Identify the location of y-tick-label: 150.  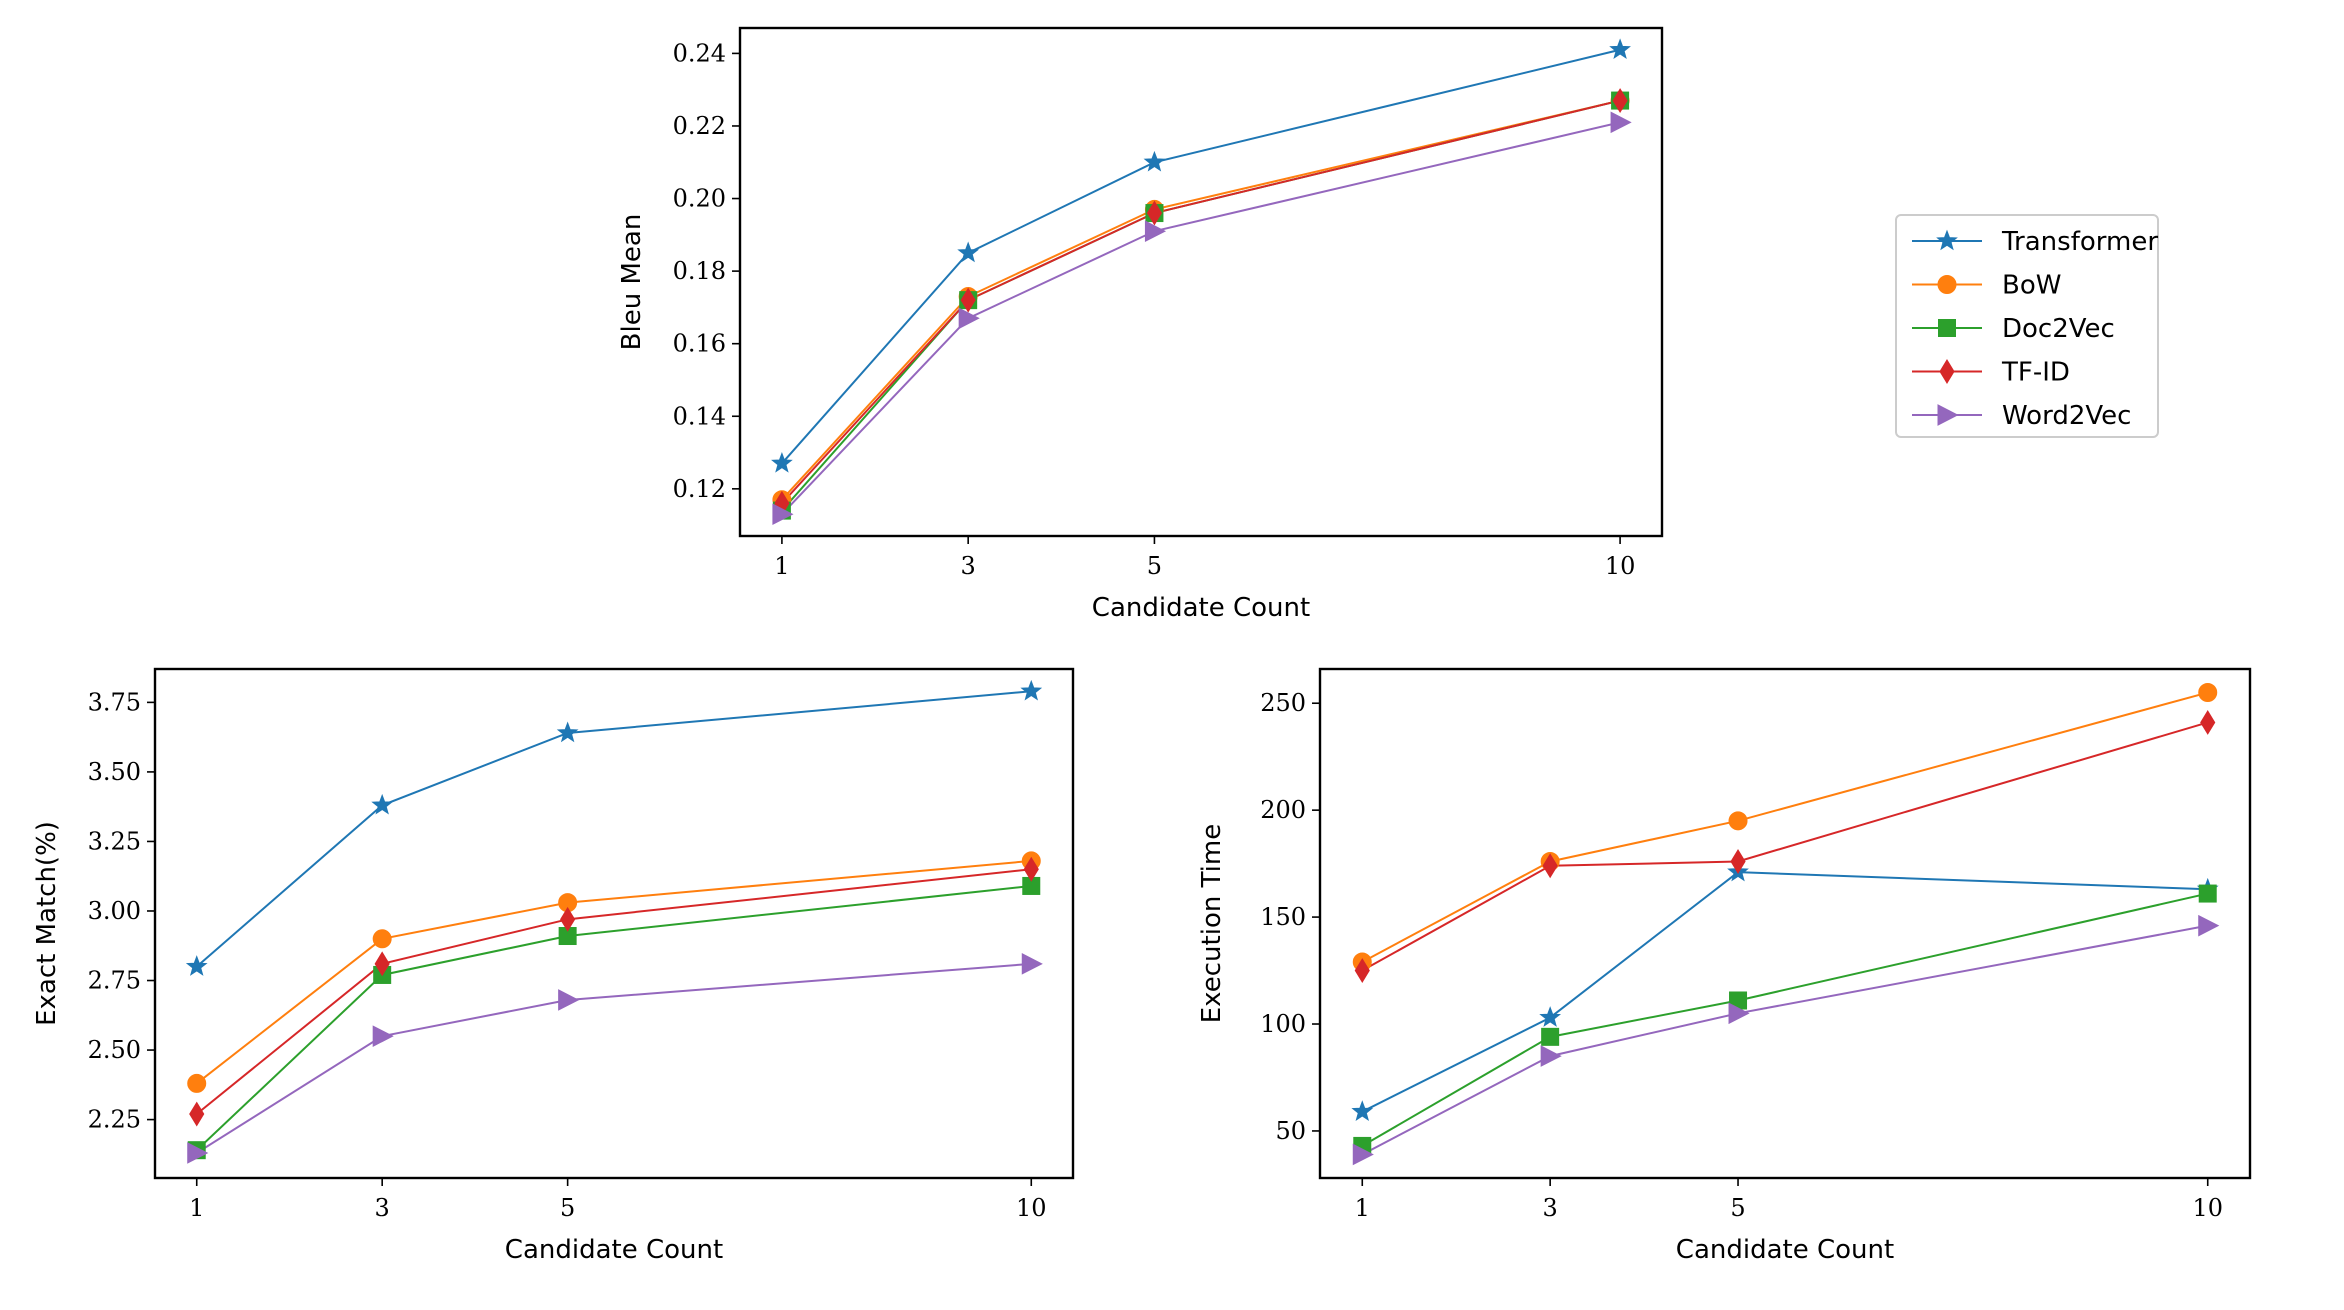
(1283, 917).